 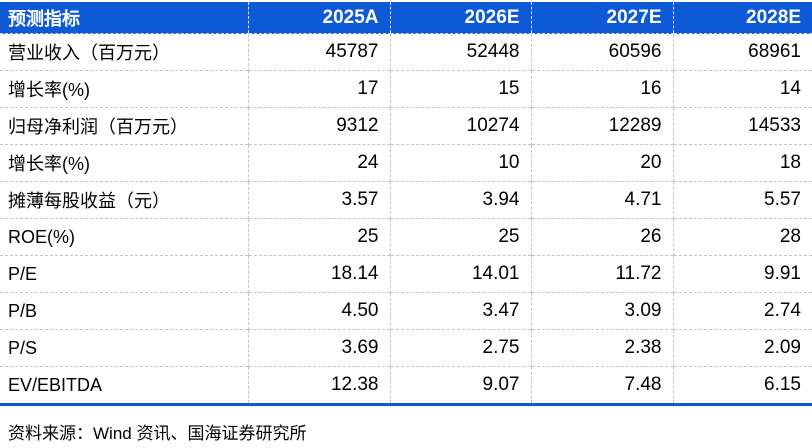 I want to click on cell-value: 14, so click(x=742, y=89).